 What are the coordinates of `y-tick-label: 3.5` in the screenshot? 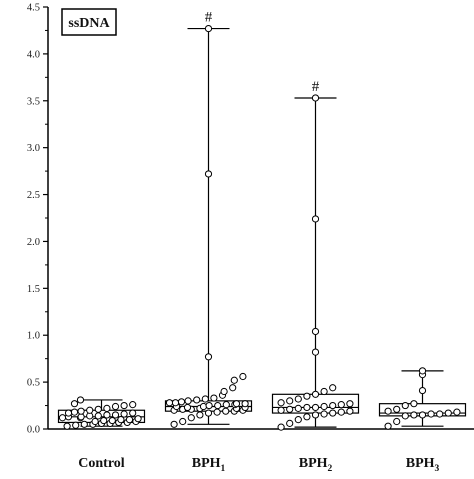 It's located at (33, 101).